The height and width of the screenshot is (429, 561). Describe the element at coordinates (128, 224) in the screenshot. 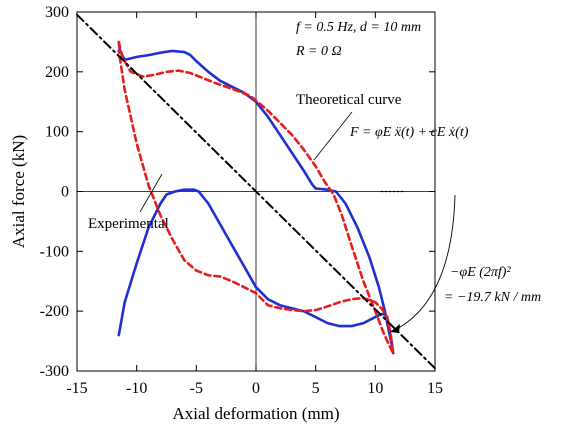

I see `experimental-label: Experimental` at that location.